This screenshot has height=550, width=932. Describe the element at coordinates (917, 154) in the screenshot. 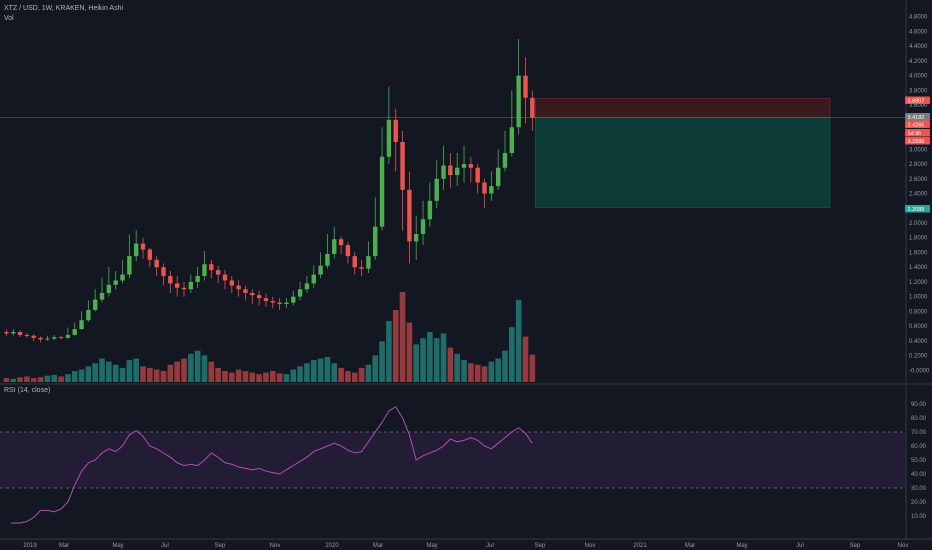

I see `price-tags: 3.6907 3.4192 3.4265 1d 9h 3.2998 2.2088` at that location.